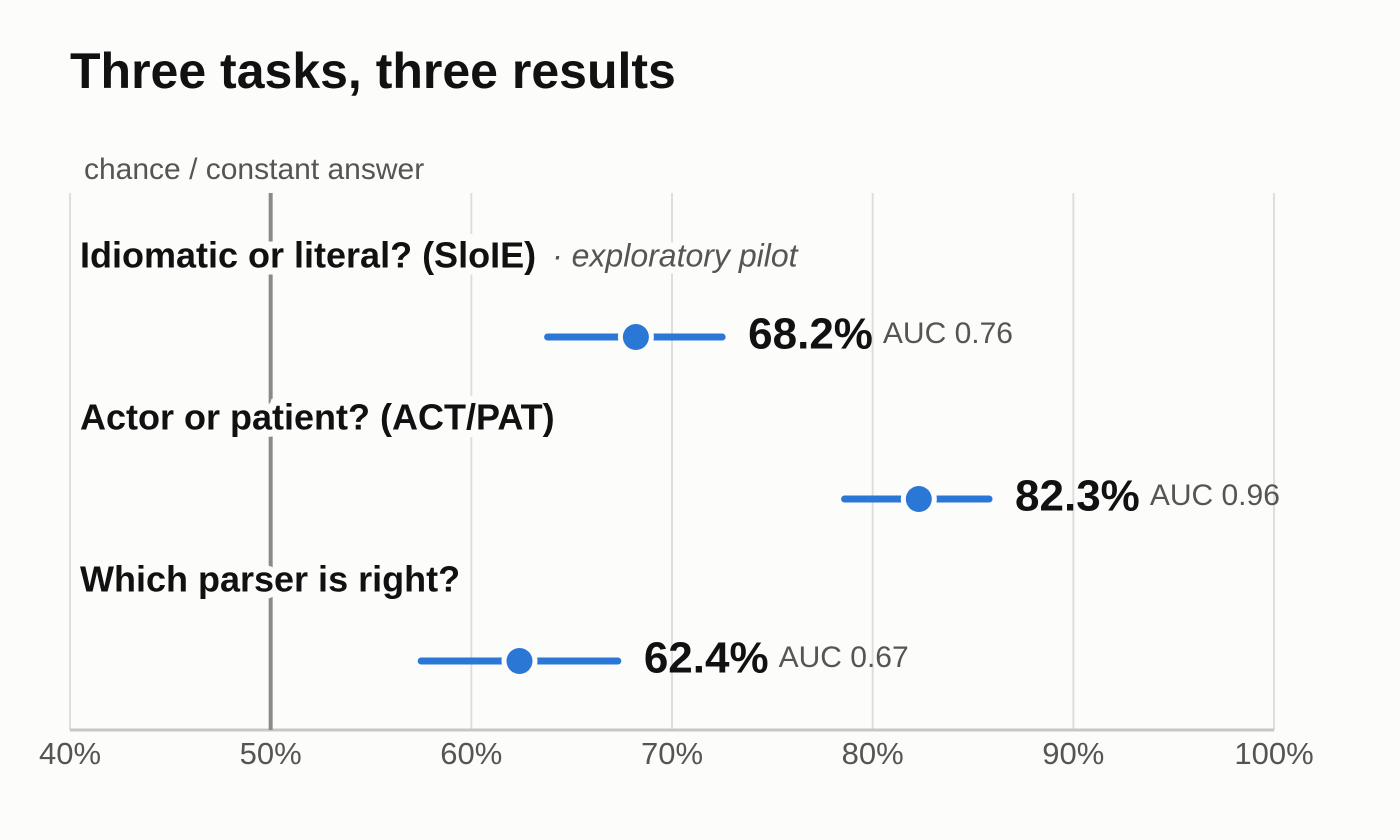  What do you see at coordinates (1215, 495) in the screenshot?
I see `auc-label: AUC 0.96` at bounding box center [1215, 495].